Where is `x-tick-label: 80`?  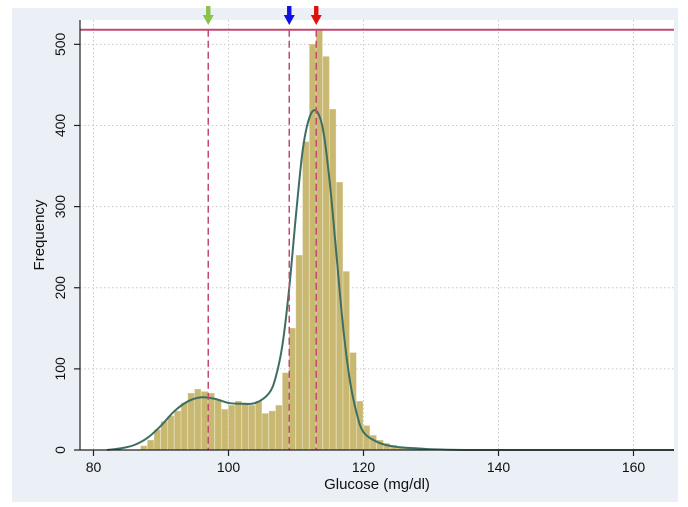 x-tick-label: 80 is located at coordinates (94, 467).